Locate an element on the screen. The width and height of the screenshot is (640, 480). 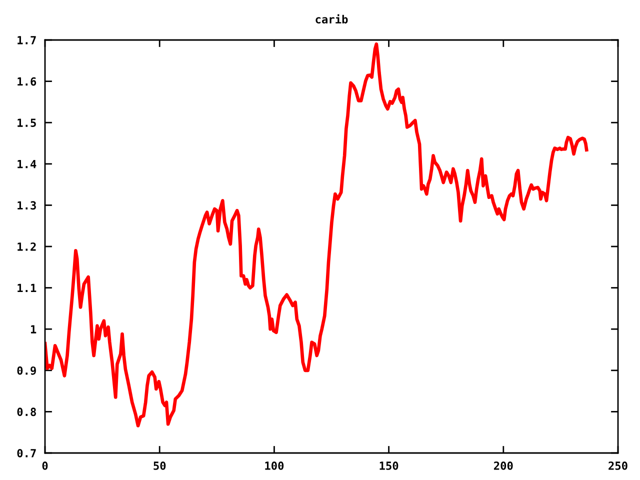
y-tick-label: 1.1 is located at coordinates (27, 288).